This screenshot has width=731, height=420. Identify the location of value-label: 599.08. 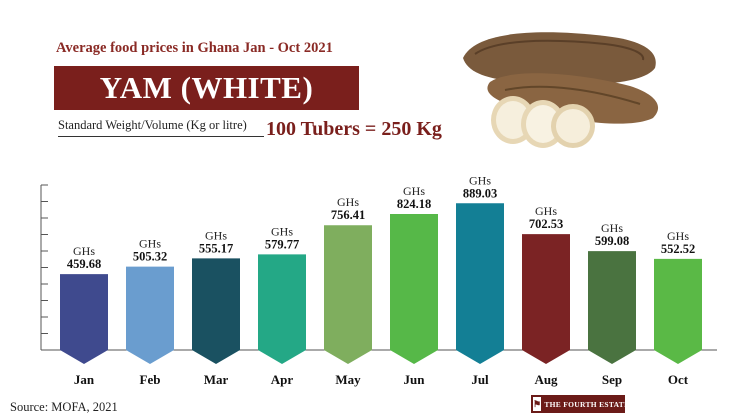
(612, 241).